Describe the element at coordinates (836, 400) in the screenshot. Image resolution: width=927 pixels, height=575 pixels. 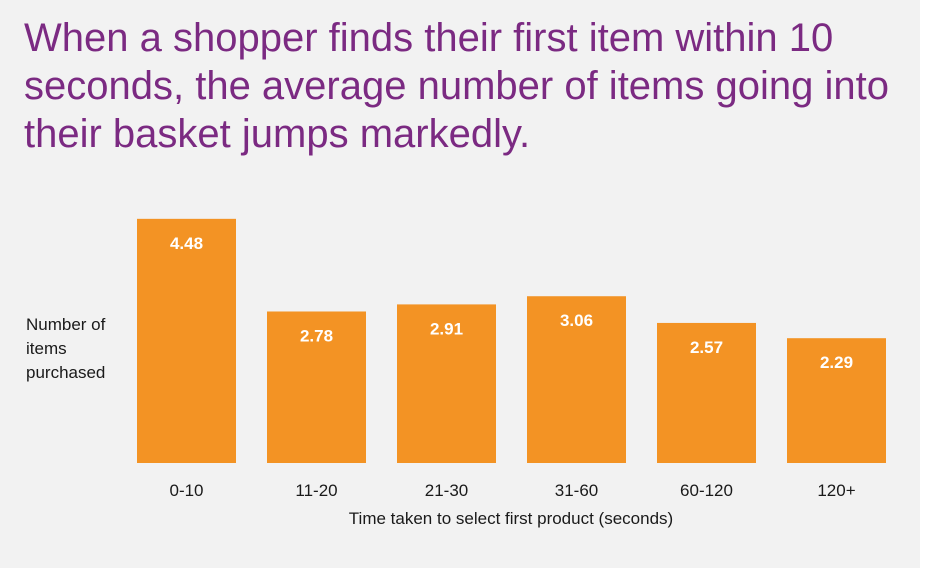
I see `bar-120+` at that location.